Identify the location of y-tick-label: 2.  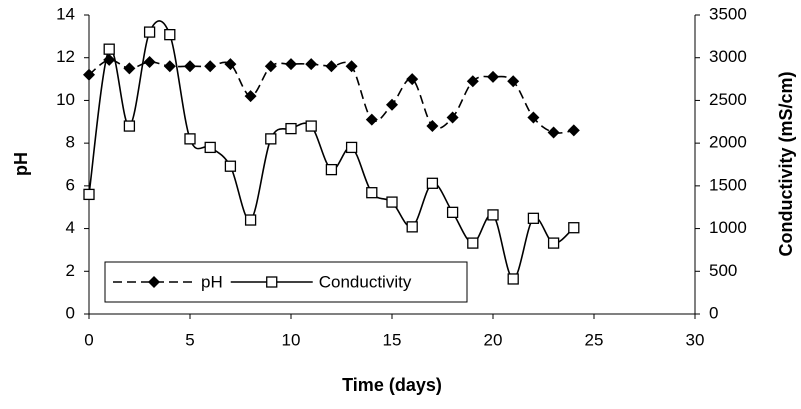
(70, 270).